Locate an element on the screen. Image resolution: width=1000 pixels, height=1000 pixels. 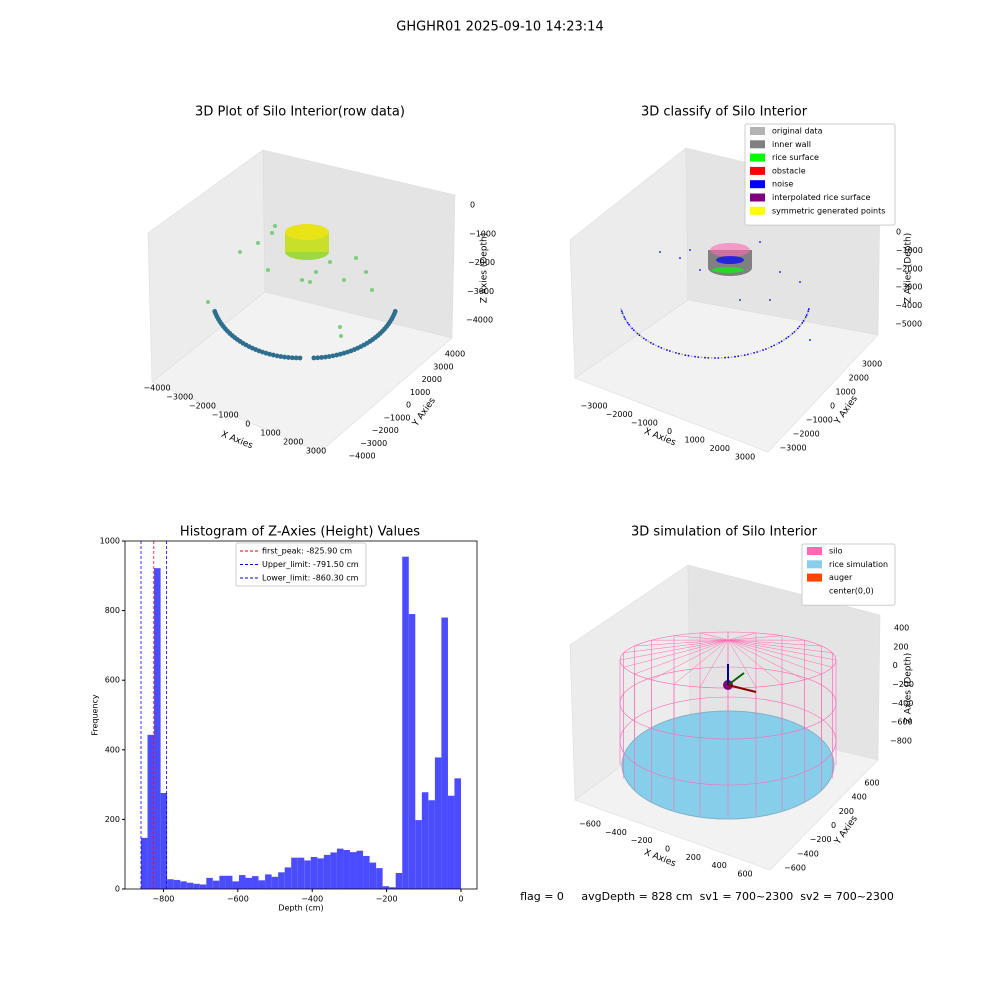
y-tick-label: 1000 is located at coordinates (420, 392).